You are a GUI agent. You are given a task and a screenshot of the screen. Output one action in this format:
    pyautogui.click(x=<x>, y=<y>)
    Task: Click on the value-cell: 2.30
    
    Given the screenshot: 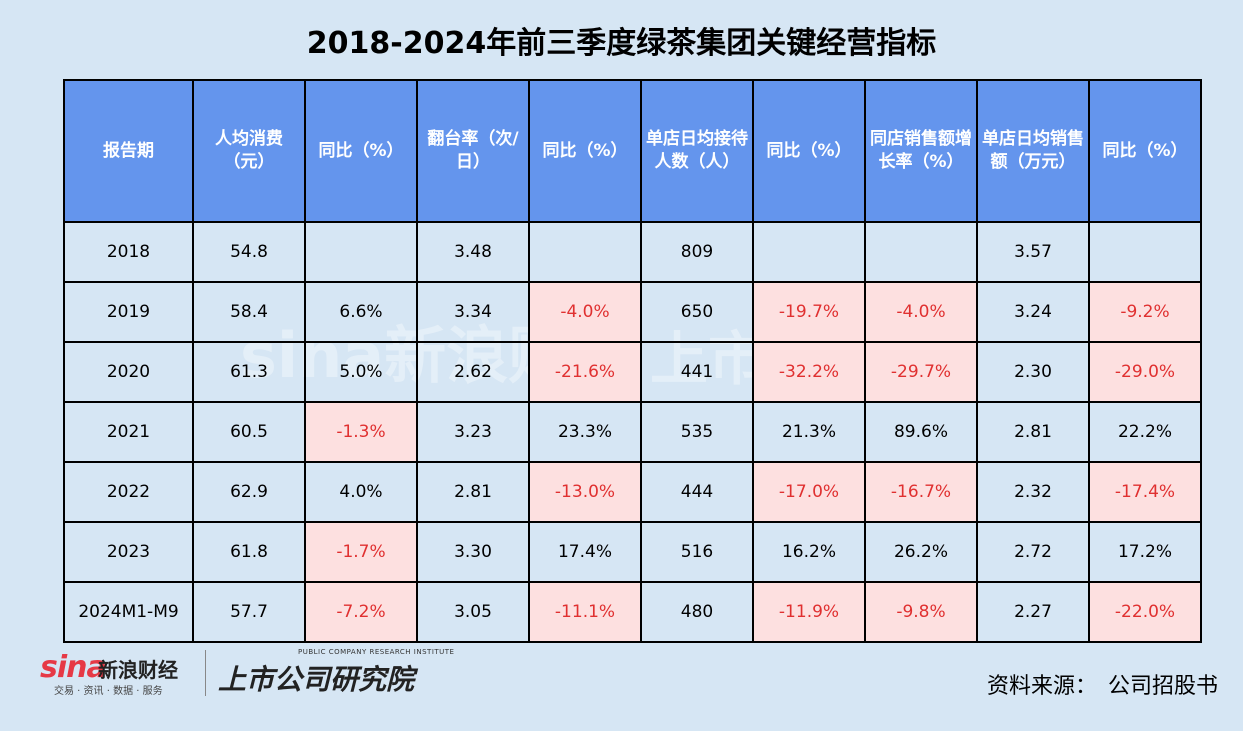 What is the action you would take?
    pyautogui.click(x=1033, y=372)
    